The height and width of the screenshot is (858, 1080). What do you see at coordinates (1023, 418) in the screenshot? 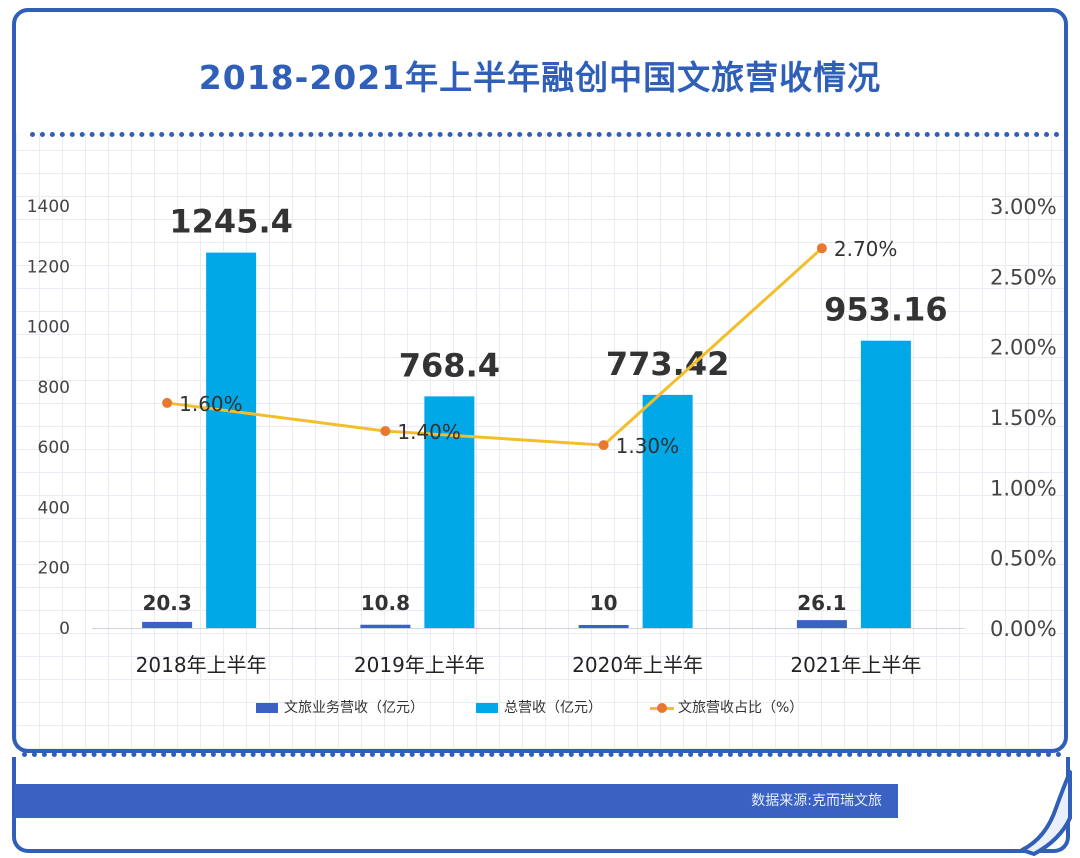
I see `y-right-tick-label: 1.50%` at bounding box center [1023, 418].